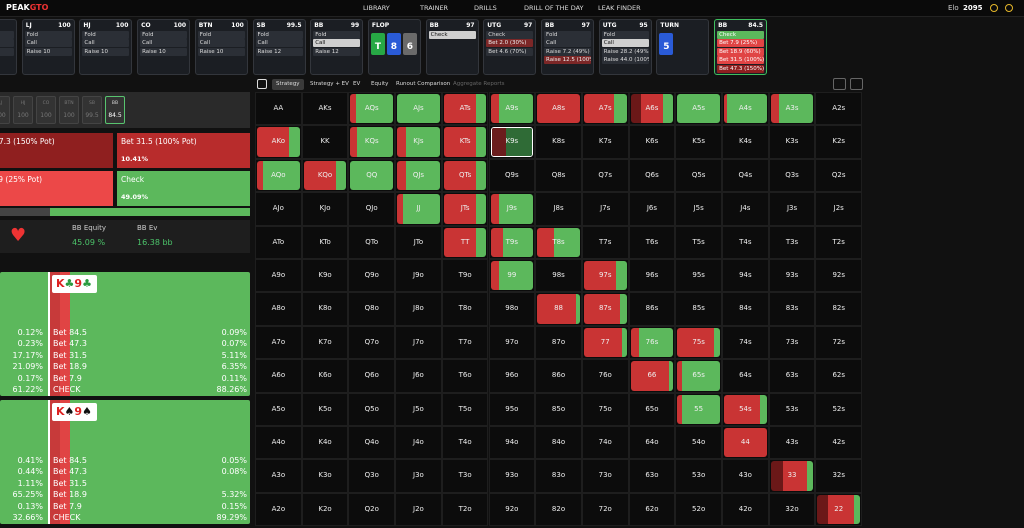 The width and height of the screenshot is (1024, 528). I want to click on hand-cell: 53s, so click(792, 409).